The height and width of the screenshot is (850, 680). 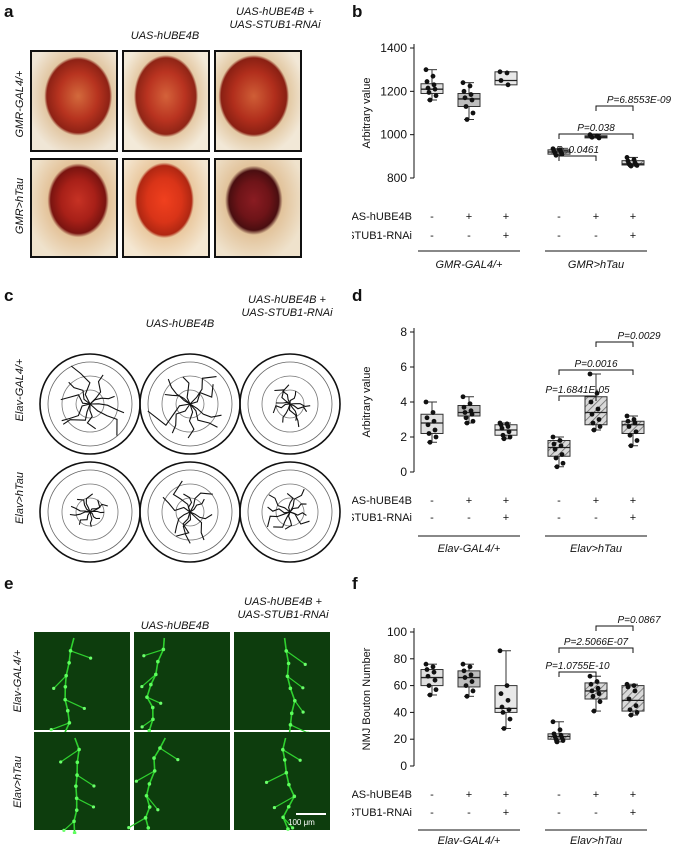 I want to click on nmj-image-frame, so click(x=182, y=781).